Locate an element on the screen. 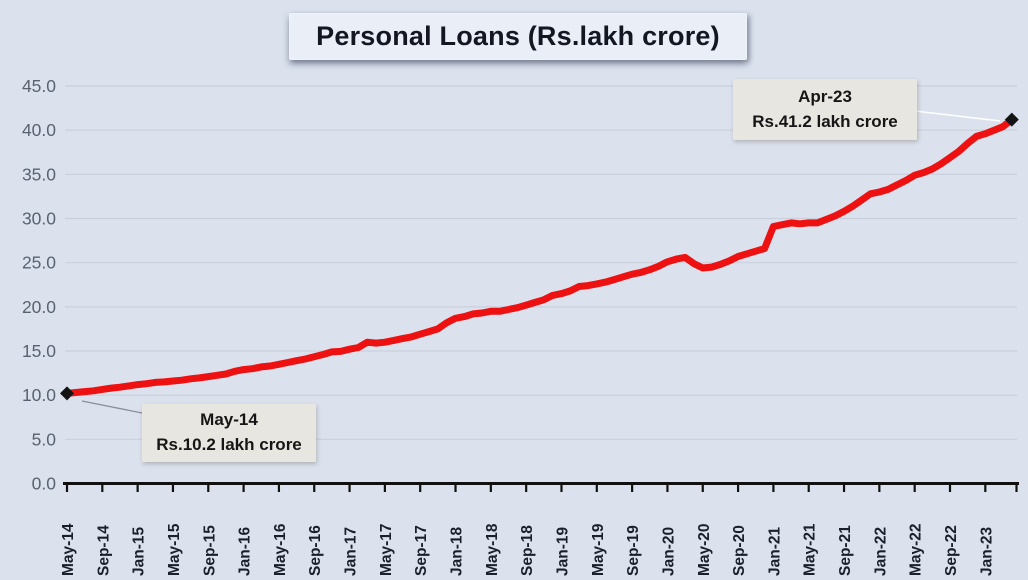  x-tick-label: Jan-19 is located at coordinates (562, 551).